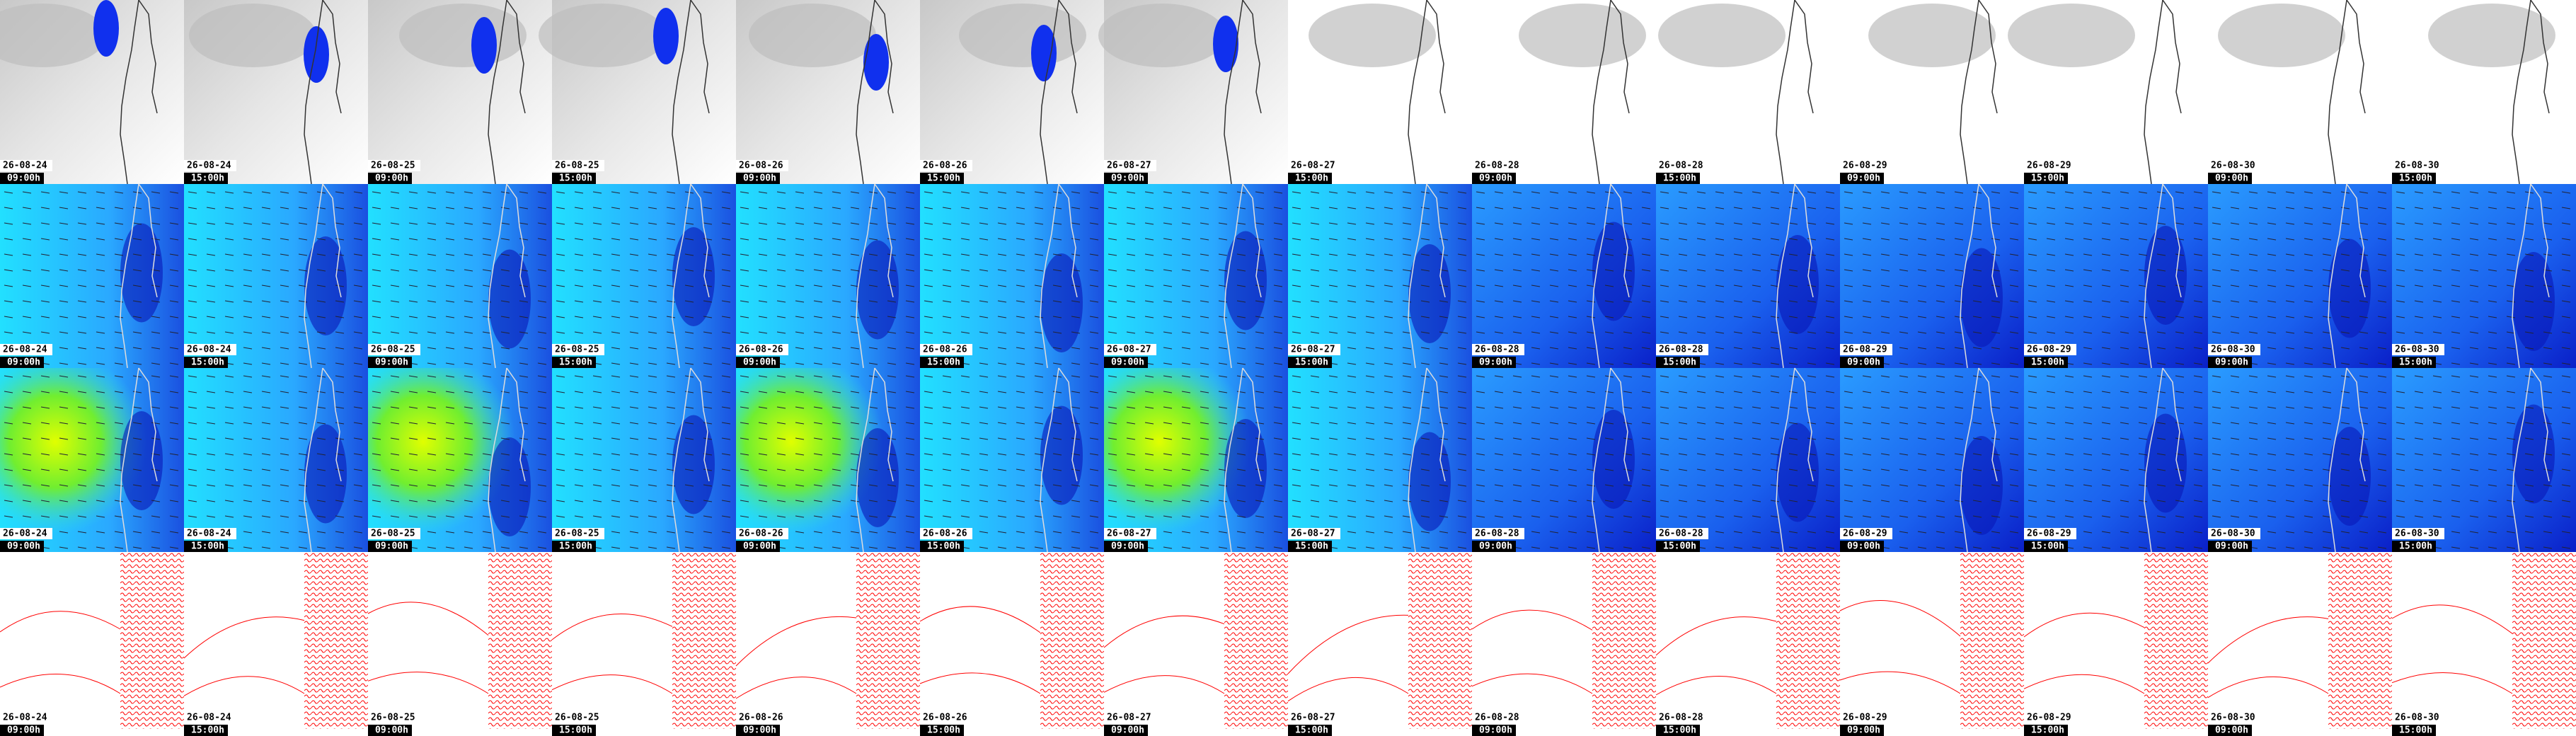 The height and width of the screenshot is (736, 2576). Describe the element at coordinates (603, 36) in the screenshot. I see `cloud` at that location.